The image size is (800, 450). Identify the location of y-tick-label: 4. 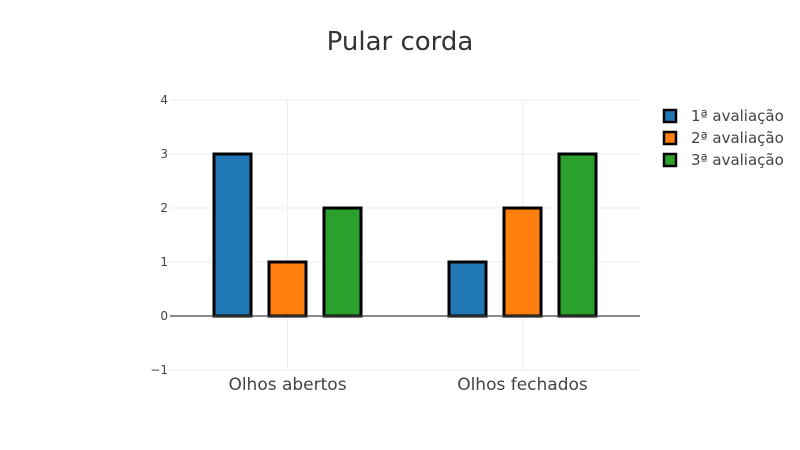
(164, 100).